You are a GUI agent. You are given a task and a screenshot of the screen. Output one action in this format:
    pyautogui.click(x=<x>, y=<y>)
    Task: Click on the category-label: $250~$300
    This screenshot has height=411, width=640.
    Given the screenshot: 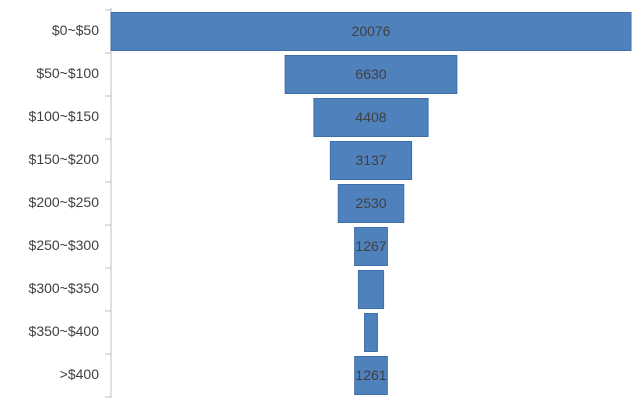 What is the action you would take?
    pyautogui.click(x=64, y=245)
    